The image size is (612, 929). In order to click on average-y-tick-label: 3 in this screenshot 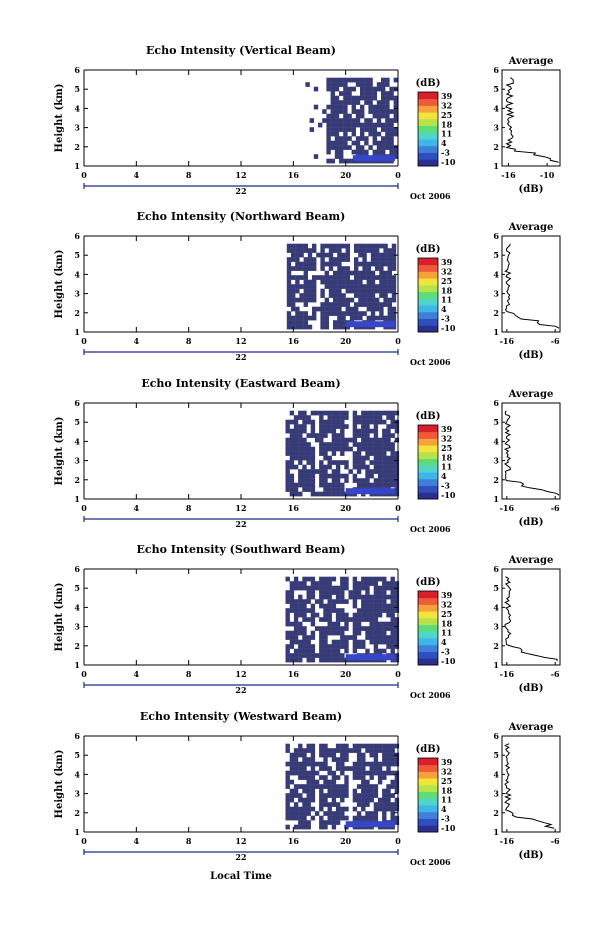, I will do `click(496, 294)`.